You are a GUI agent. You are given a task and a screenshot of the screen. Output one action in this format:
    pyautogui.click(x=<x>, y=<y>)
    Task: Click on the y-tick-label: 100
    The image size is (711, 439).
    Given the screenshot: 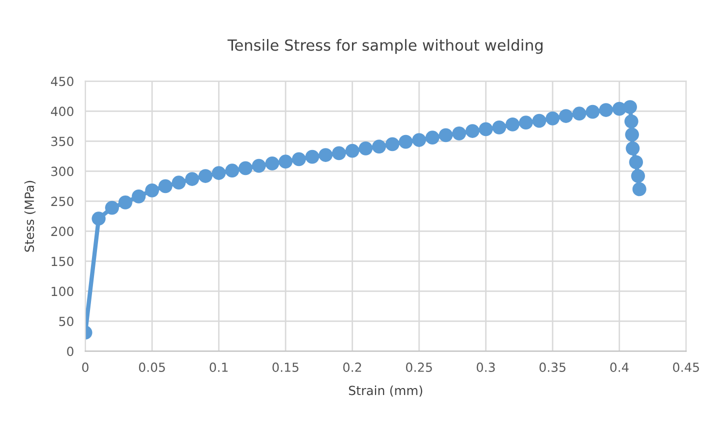 What is the action you would take?
    pyautogui.click(x=63, y=291)
    